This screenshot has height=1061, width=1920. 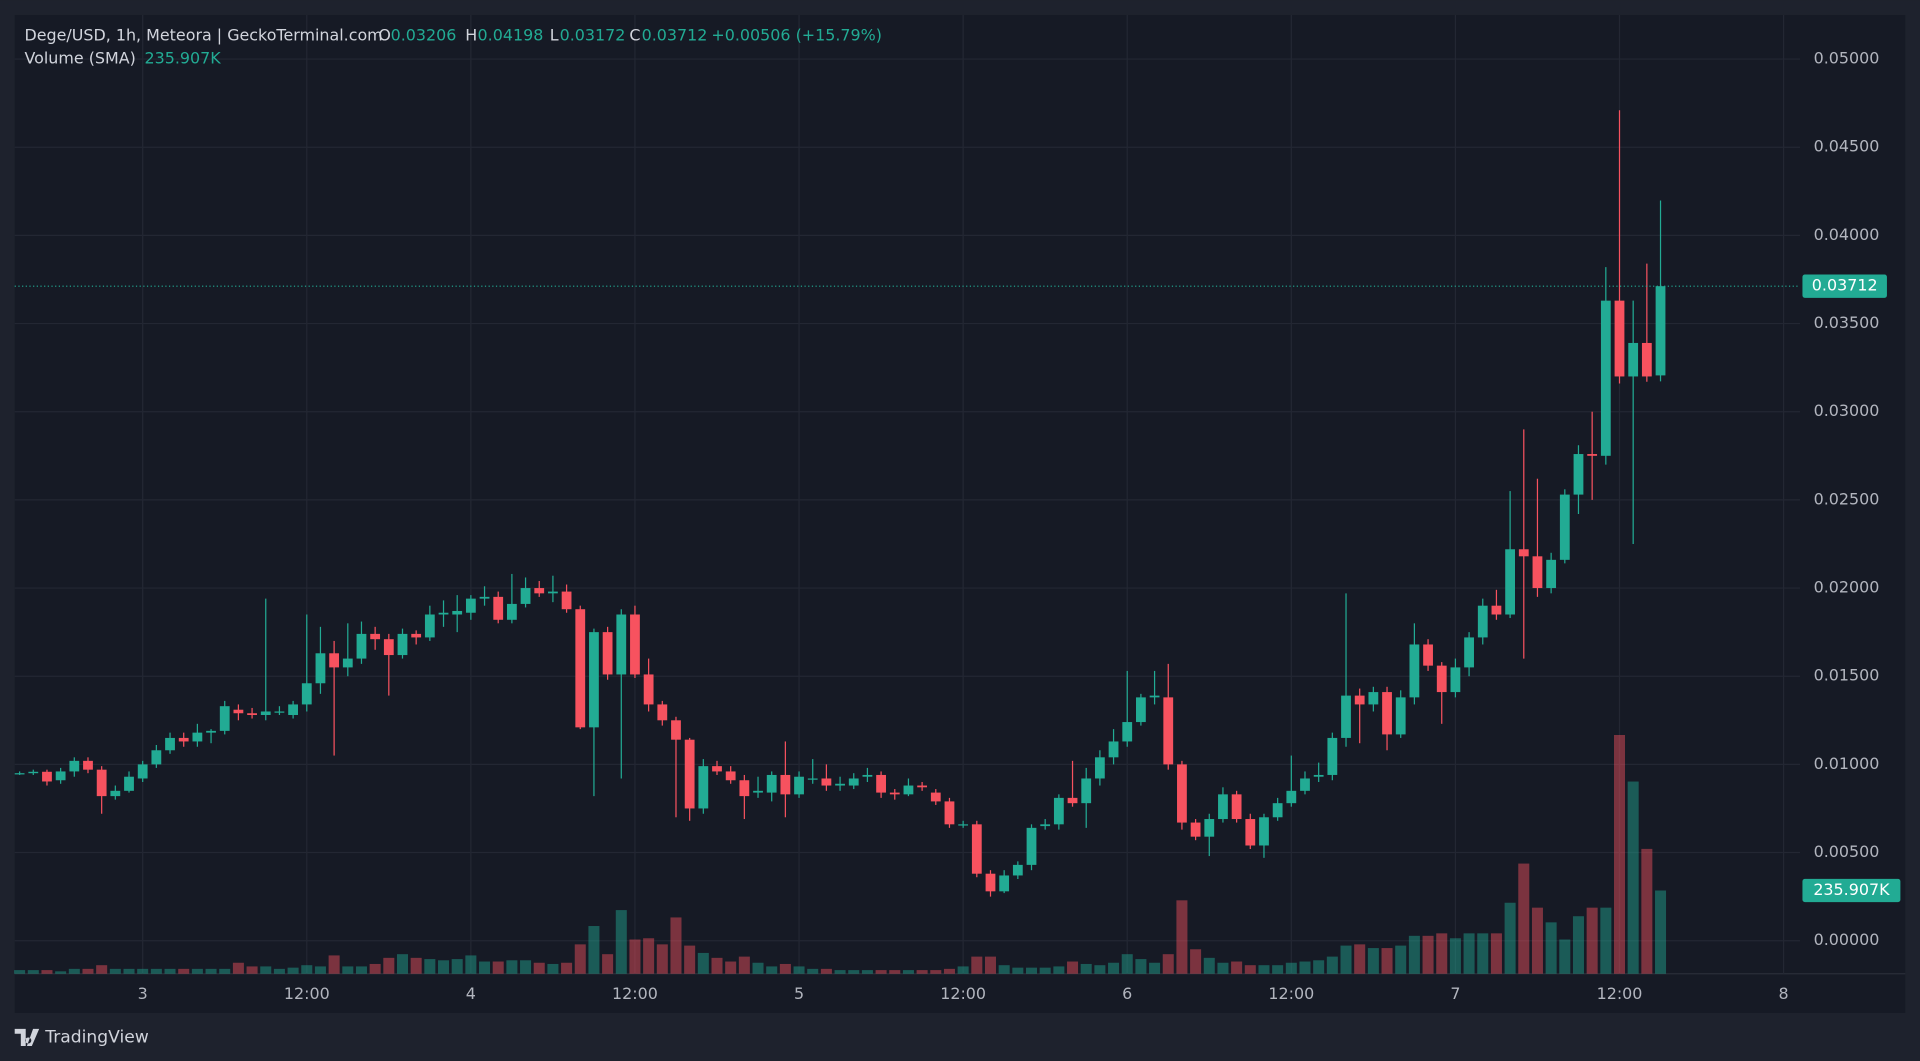 I want to click on y-tick-label: 0.02000, so click(x=1847, y=587).